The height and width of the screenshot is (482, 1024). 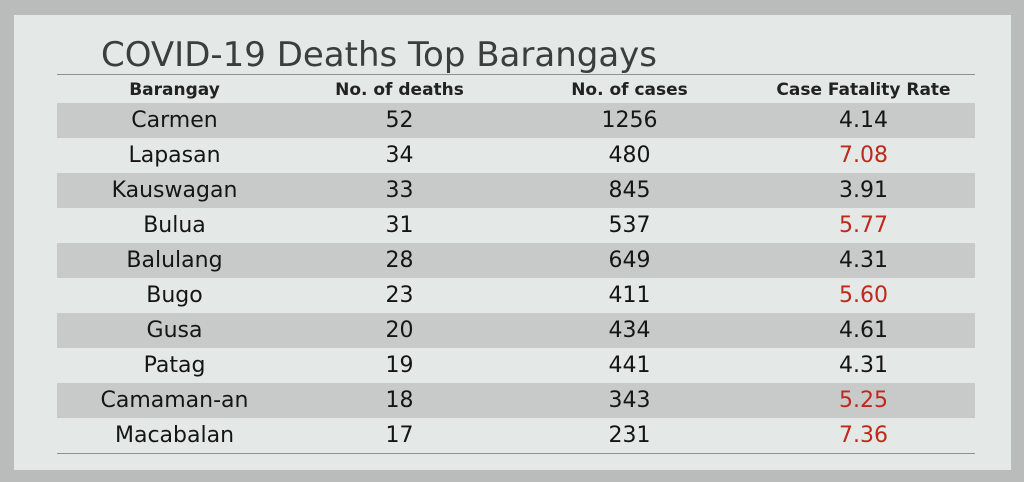 What do you see at coordinates (399, 190) in the screenshot?
I see `deaths-cell: 33` at bounding box center [399, 190].